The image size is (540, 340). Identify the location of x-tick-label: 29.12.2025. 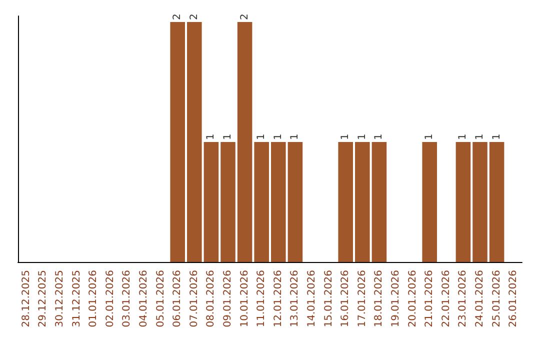
(43, 299).